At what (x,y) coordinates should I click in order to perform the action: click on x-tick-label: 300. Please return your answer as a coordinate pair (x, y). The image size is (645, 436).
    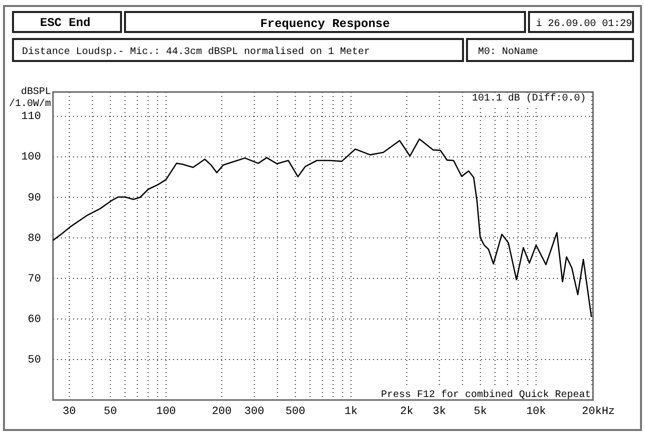
    Looking at the image, I should click on (254, 412).